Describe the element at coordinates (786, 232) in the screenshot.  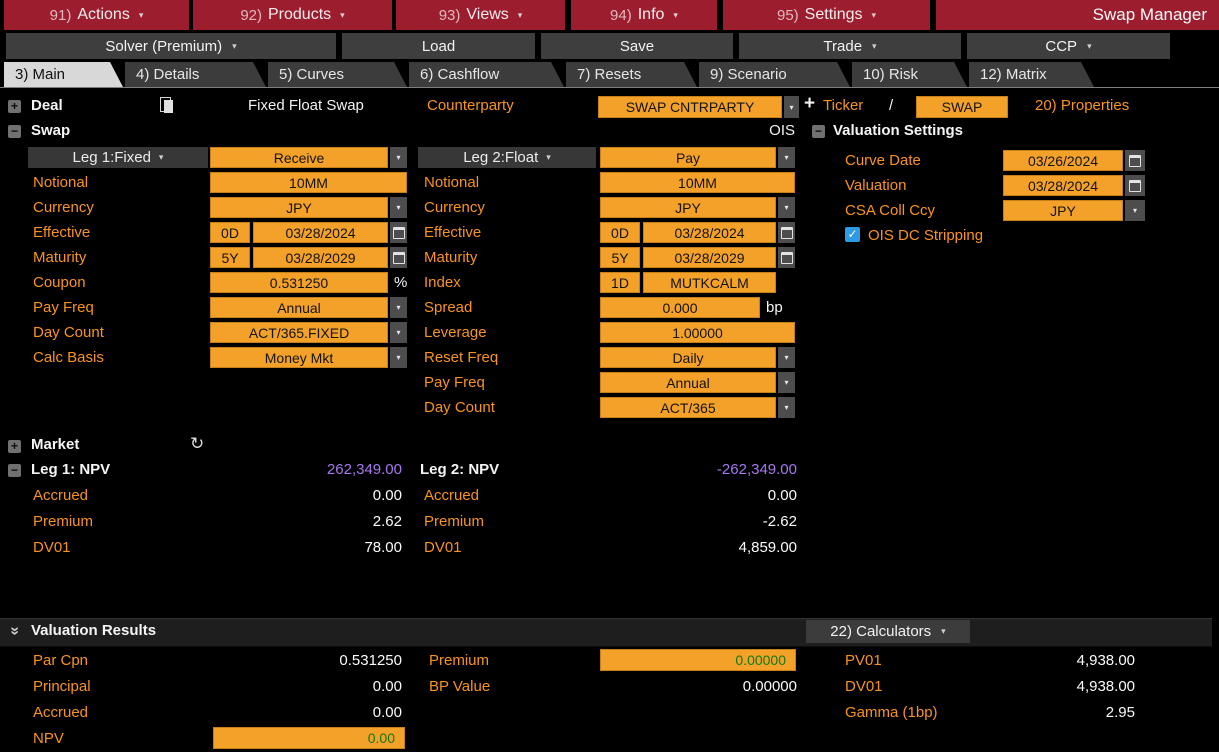
I see `leg2-effective-calendar-icon` at that location.